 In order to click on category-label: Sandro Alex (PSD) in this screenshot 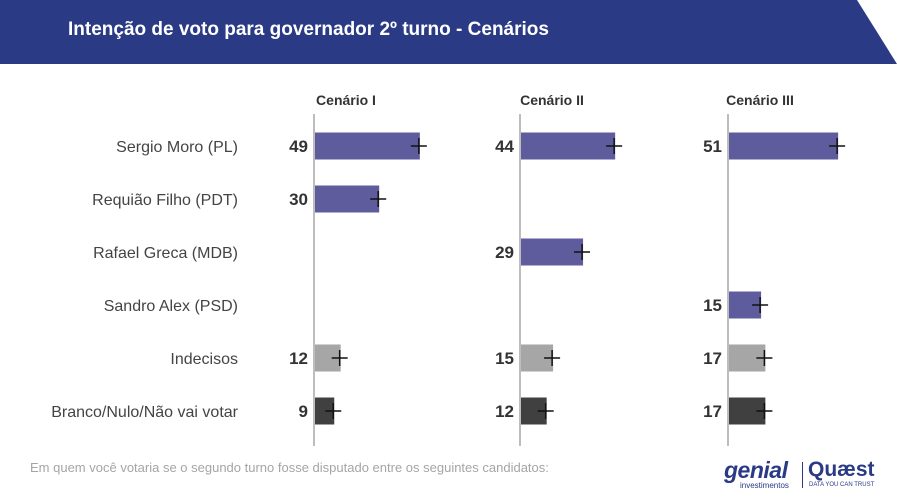, I will do `click(171, 306)`.